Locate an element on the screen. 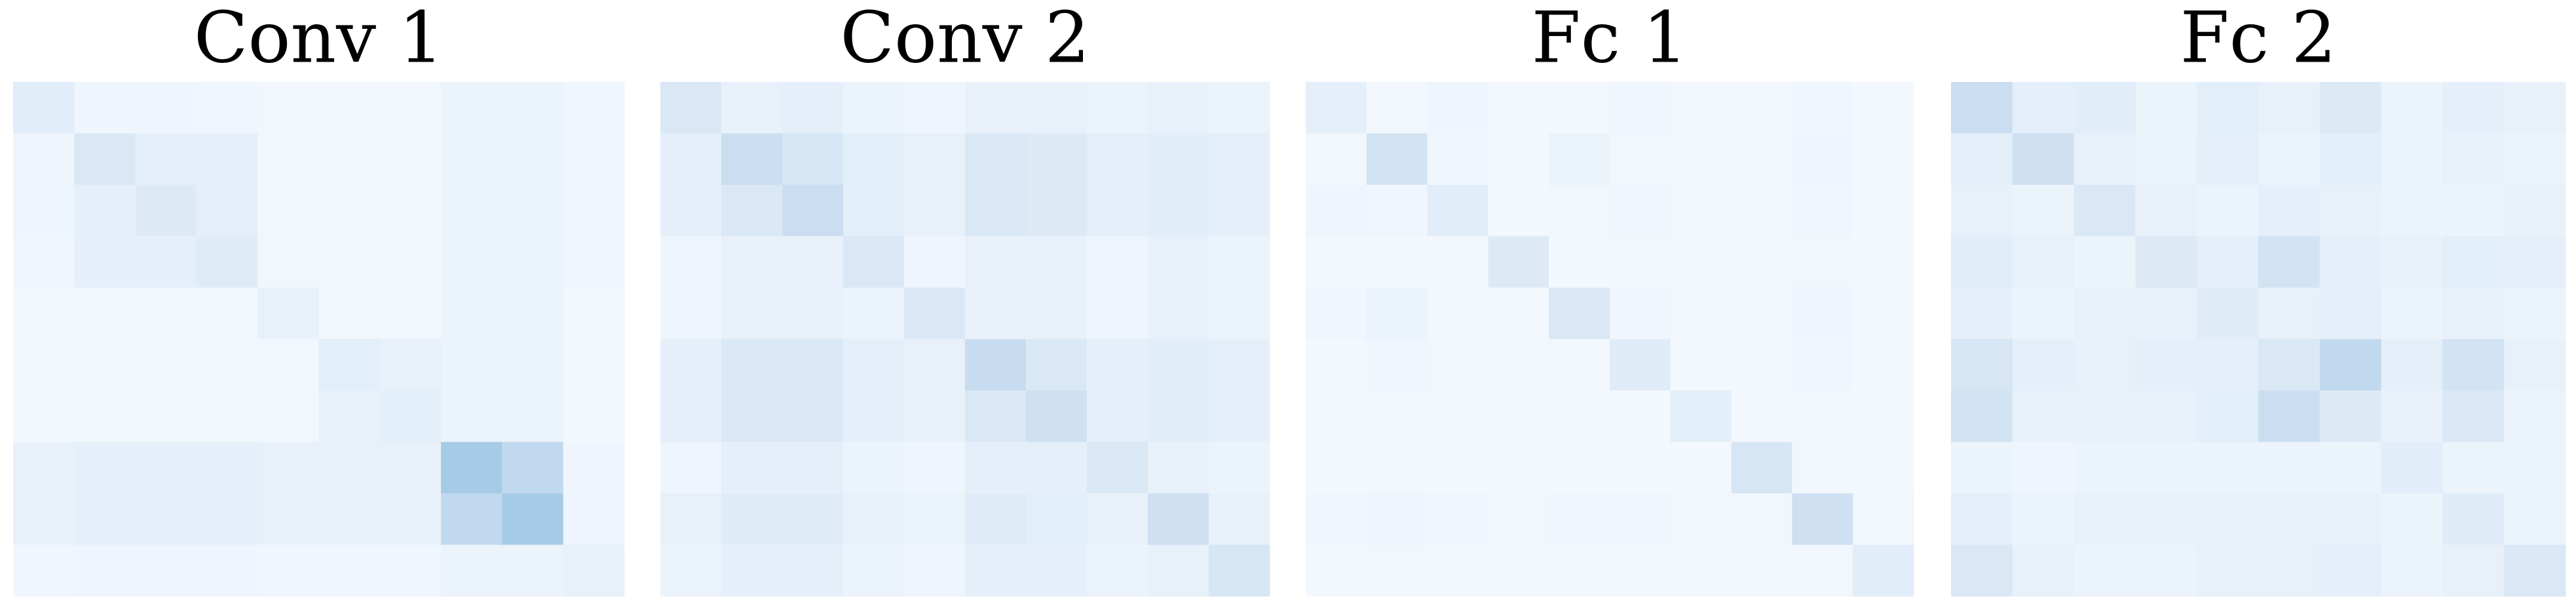 The height and width of the screenshot is (610, 2576). panel-title: Conv 2 is located at coordinates (965, 39).